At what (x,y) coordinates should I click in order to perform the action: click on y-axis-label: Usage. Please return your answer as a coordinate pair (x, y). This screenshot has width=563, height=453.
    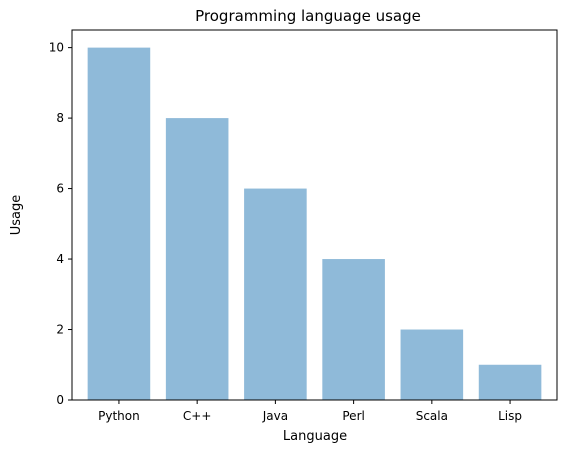
    Looking at the image, I should click on (16, 215).